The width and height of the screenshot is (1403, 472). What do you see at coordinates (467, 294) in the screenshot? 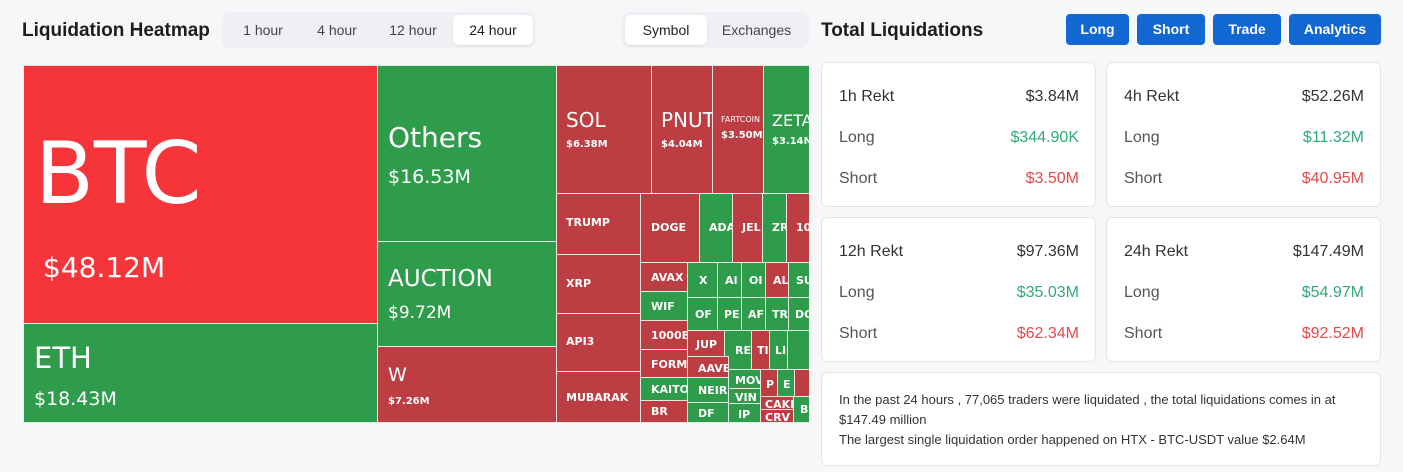
I see `heatmap-tile-auction: AUCTION $9.72M` at bounding box center [467, 294].